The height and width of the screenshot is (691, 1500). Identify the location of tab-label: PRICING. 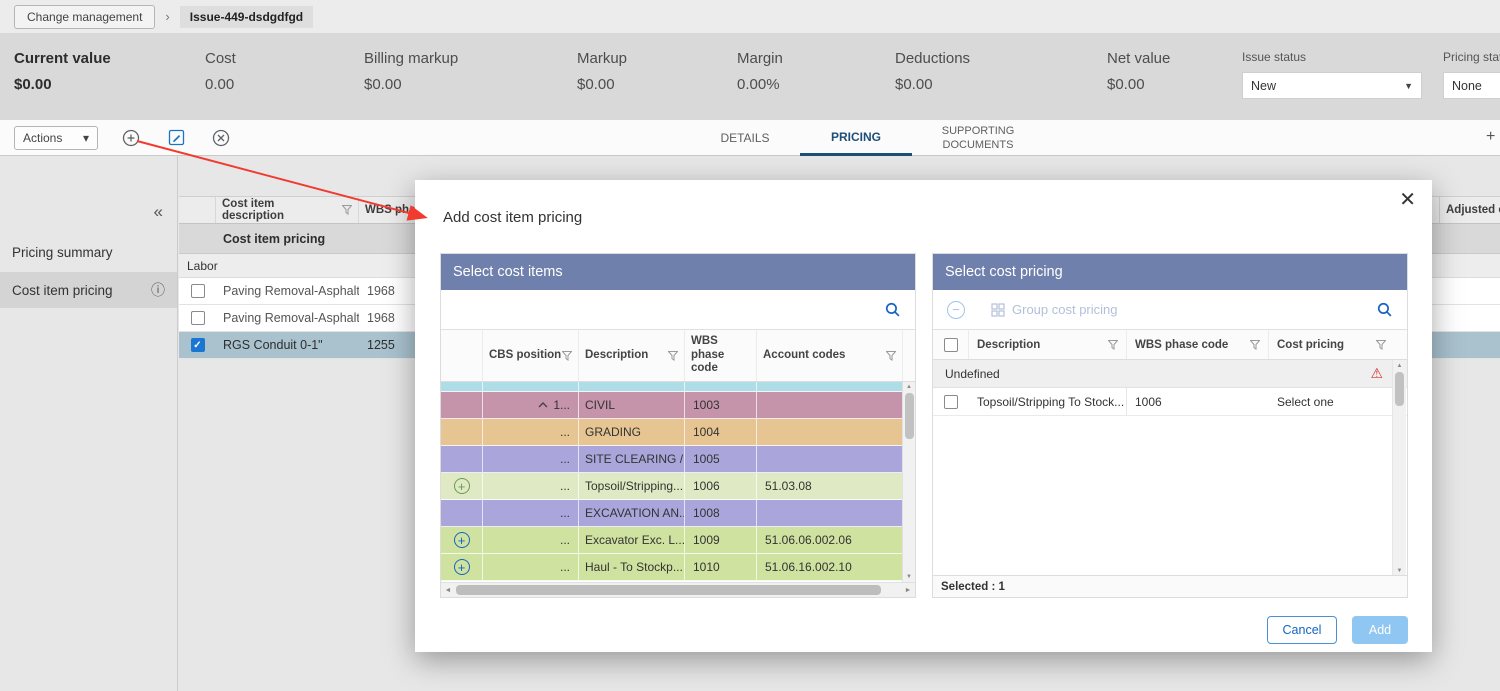
(855, 136).